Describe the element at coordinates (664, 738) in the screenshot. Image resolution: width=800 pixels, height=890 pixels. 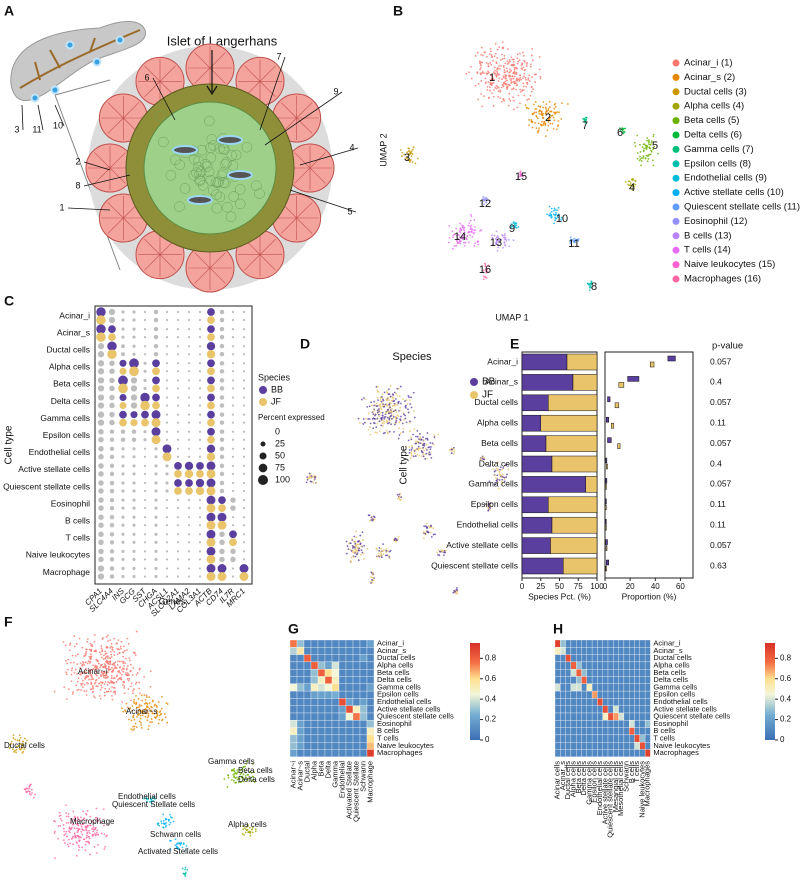
I see `row-label: T cells` at that location.